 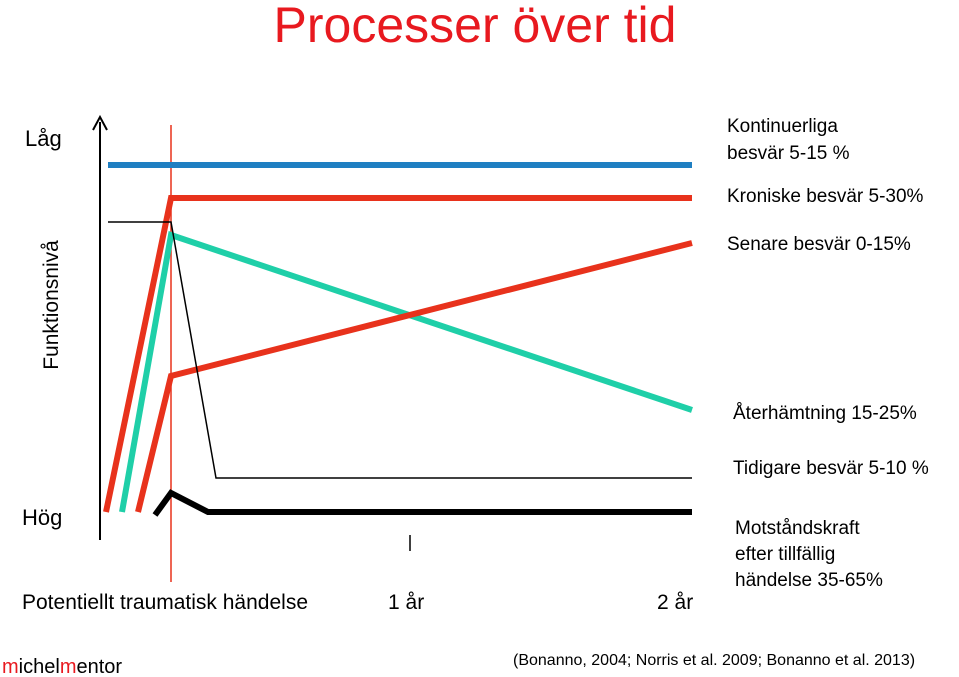 What do you see at coordinates (825, 413) in the screenshot?
I see `curve-label: Återhämtning 15-25%` at bounding box center [825, 413].